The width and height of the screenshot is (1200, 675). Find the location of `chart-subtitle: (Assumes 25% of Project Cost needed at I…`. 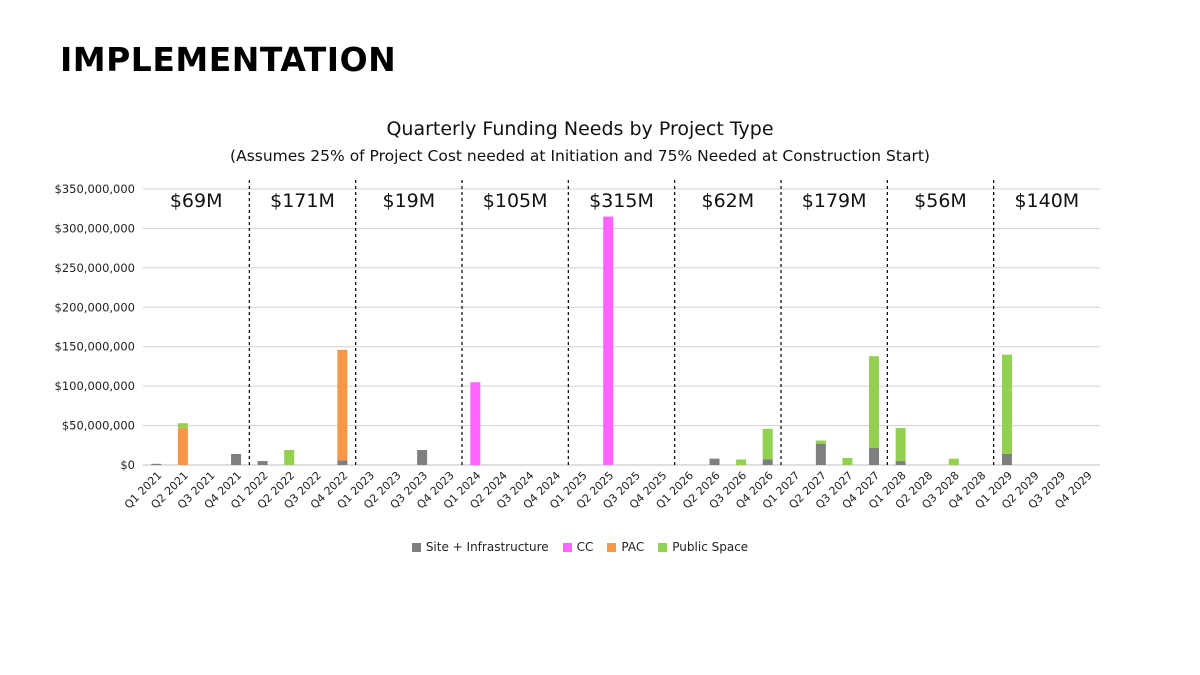

chart-subtitle: (Assumes 25% of Project Cost needed at I… is located at coordinates (580, 156).